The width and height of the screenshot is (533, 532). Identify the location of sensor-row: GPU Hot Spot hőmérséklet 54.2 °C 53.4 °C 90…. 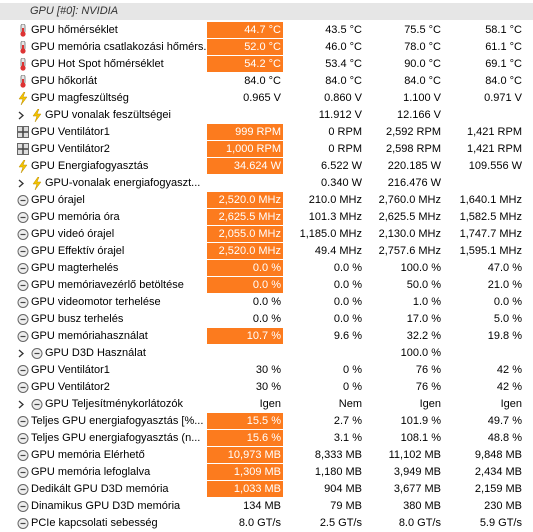
(266, 64).